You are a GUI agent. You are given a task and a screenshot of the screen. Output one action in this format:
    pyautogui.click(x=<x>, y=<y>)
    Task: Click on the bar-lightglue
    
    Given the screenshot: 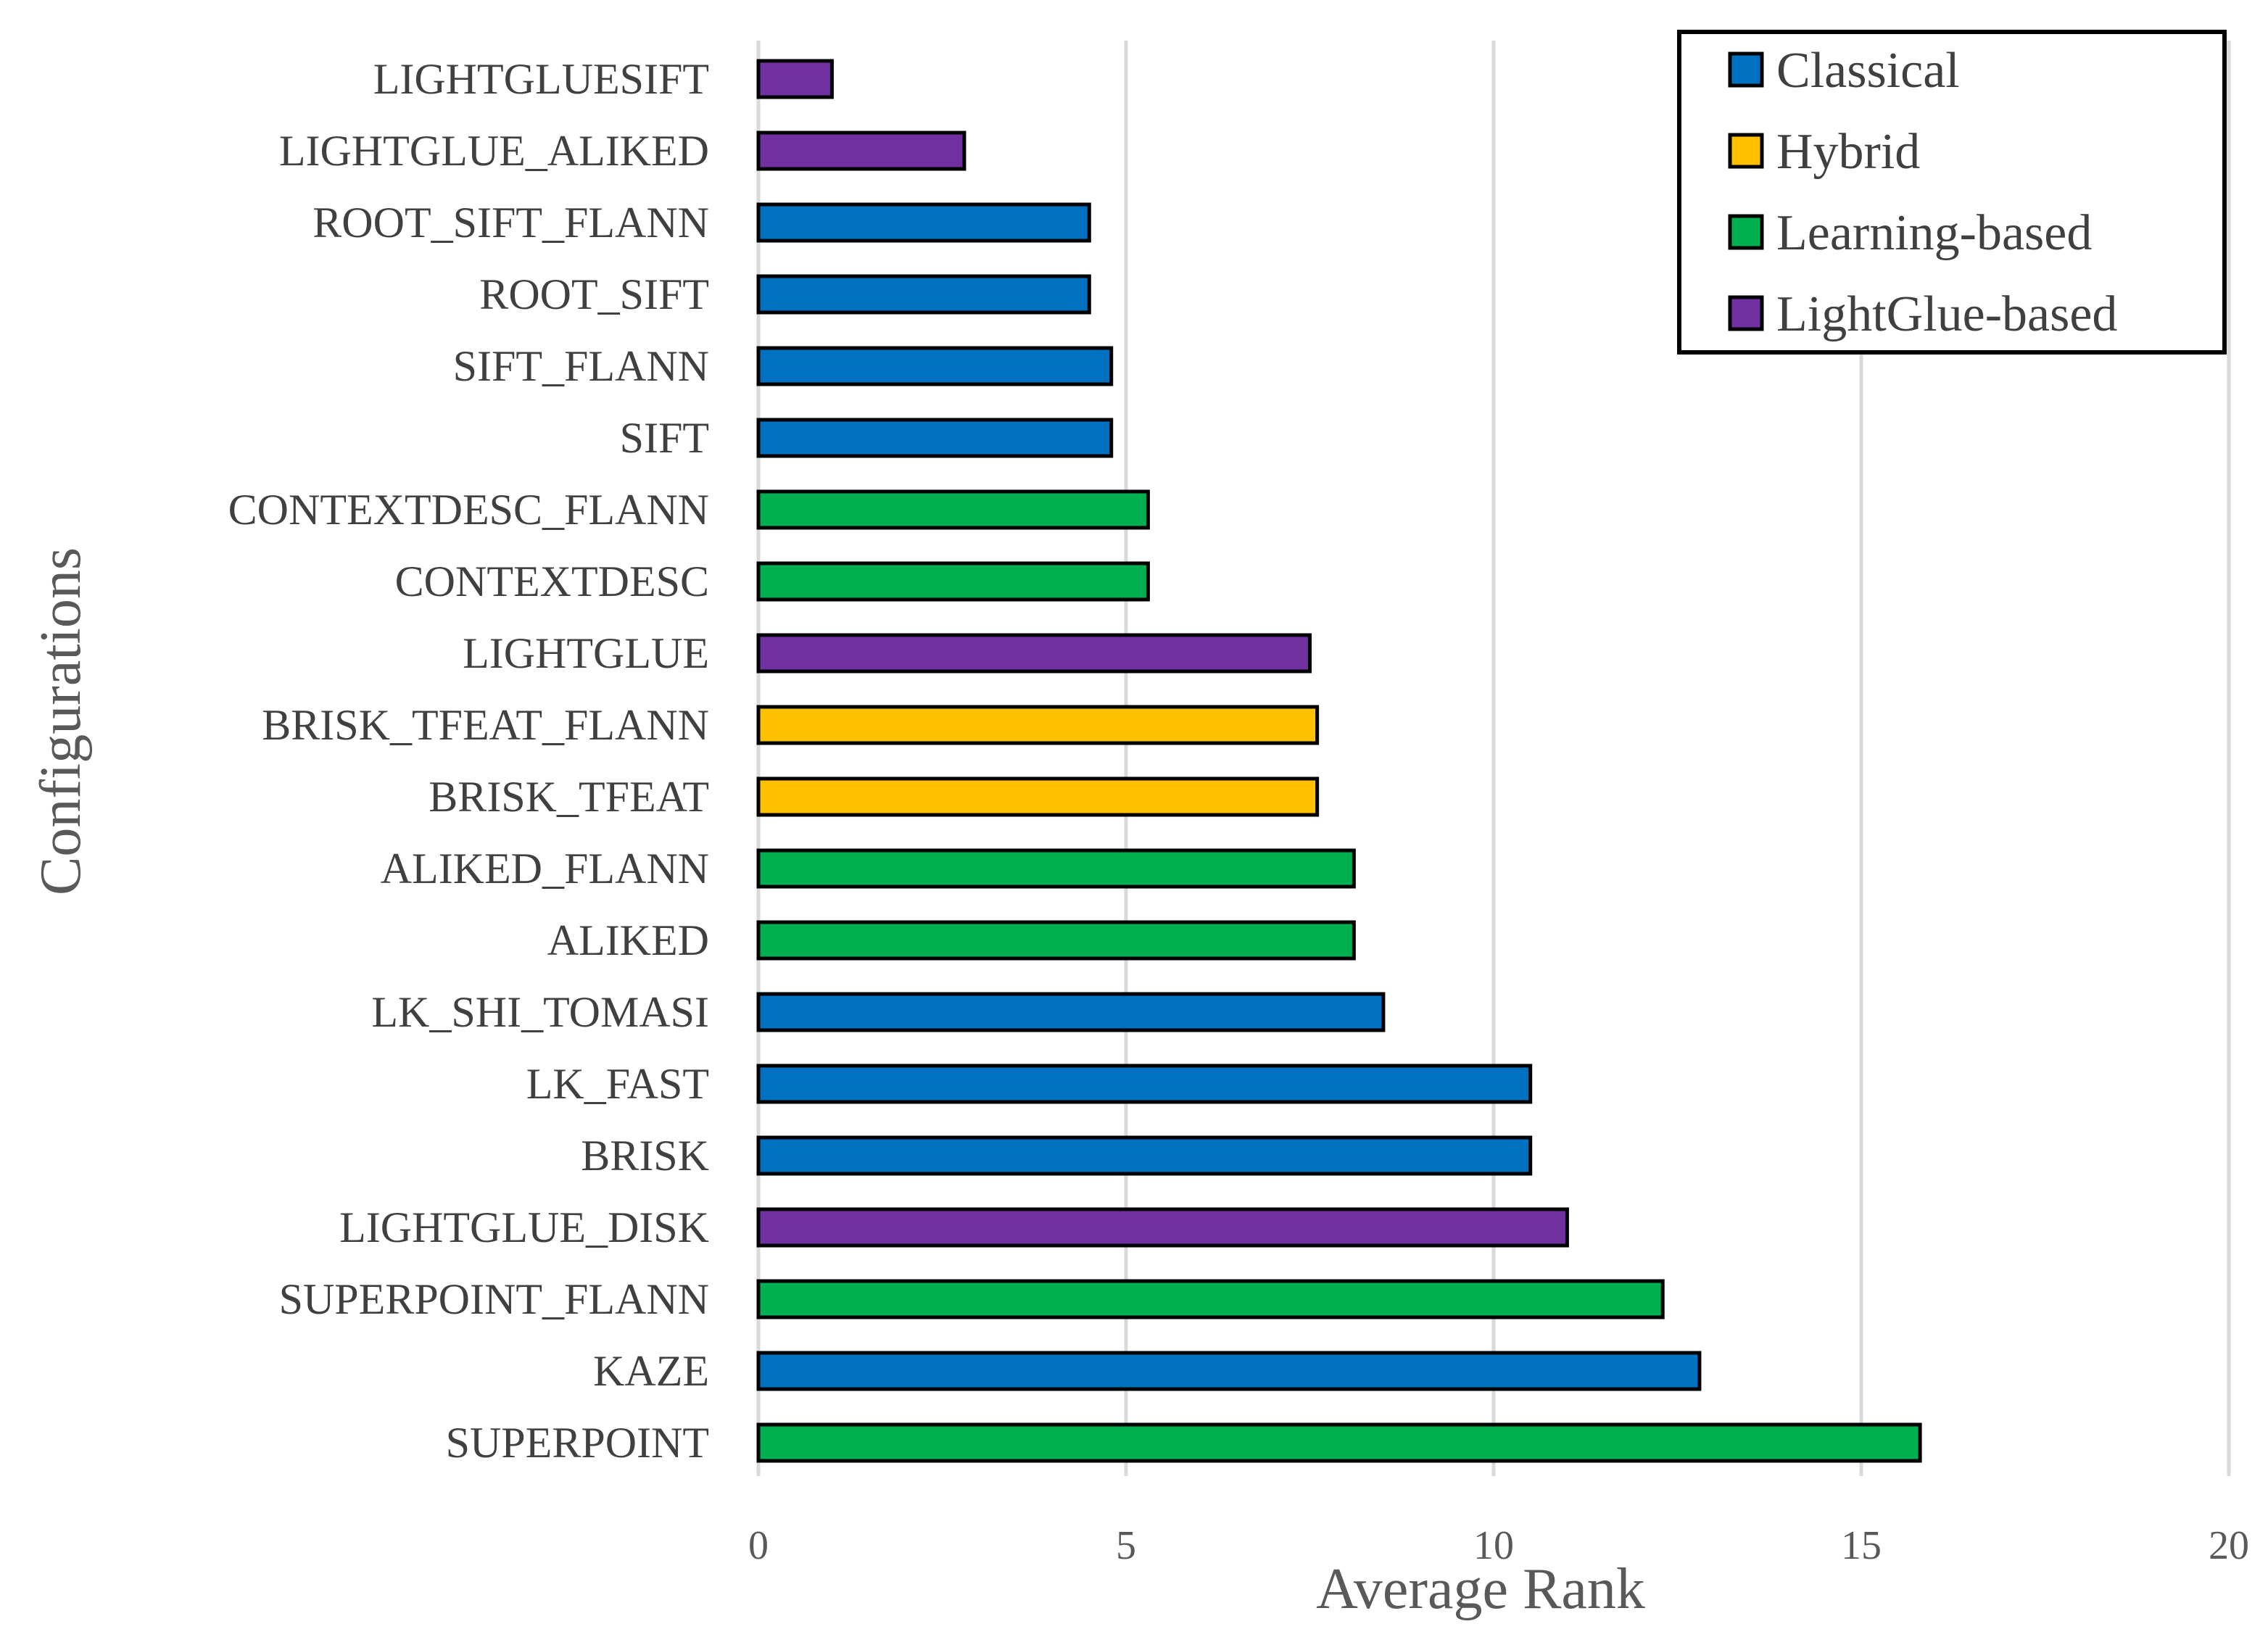 What is the action you would take?
    pyautogui.click(x=1034, y=653)
    